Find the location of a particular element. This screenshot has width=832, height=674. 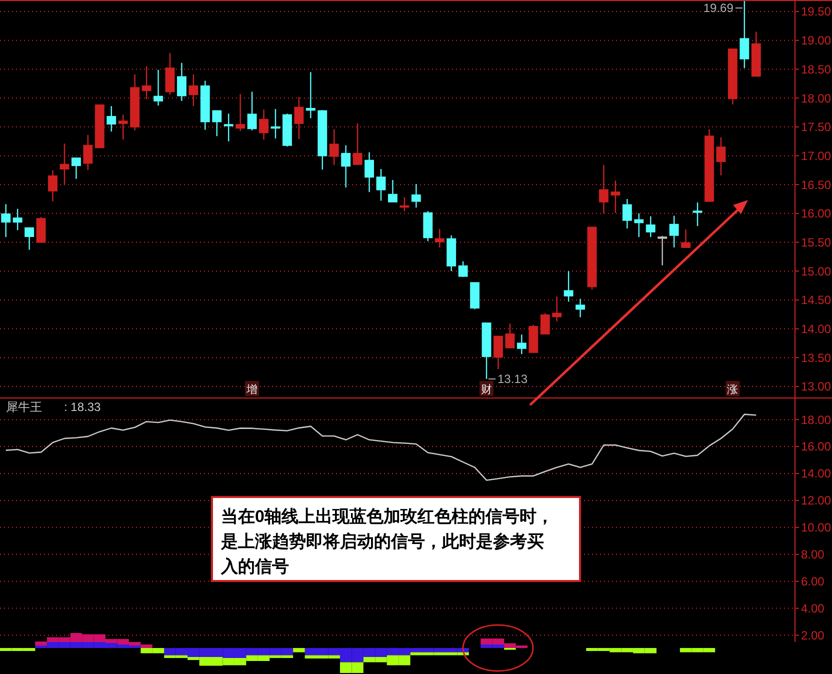

y-tick-label: 19.00 is located at coordinates (816, 41).